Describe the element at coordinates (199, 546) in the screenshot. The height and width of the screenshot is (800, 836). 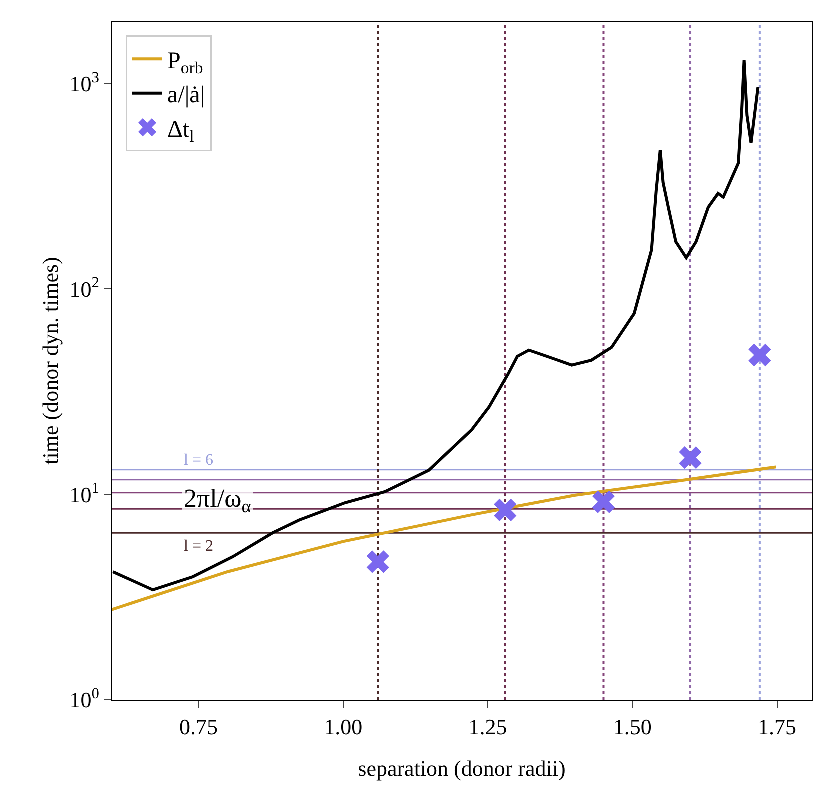
I see `annotation: l = 2` at that location.